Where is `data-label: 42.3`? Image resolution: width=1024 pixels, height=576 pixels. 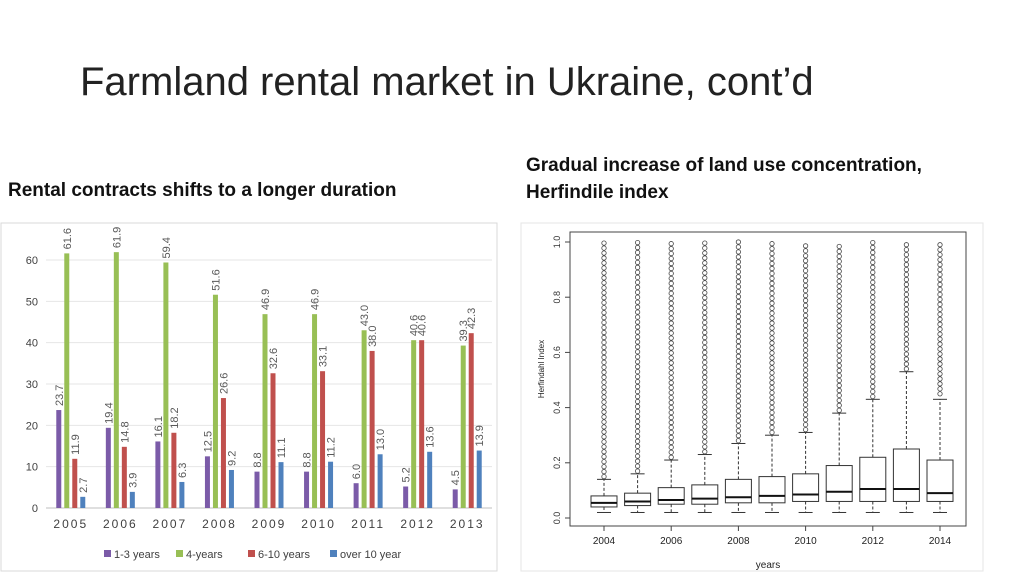 data-label: 42.3 is located at coordinates (472, 318).